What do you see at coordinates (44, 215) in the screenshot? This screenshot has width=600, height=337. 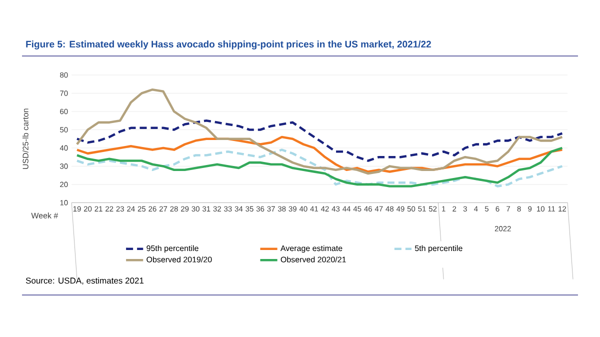 I see `x-axis-title: Week #` at bounding box center [44, 215].